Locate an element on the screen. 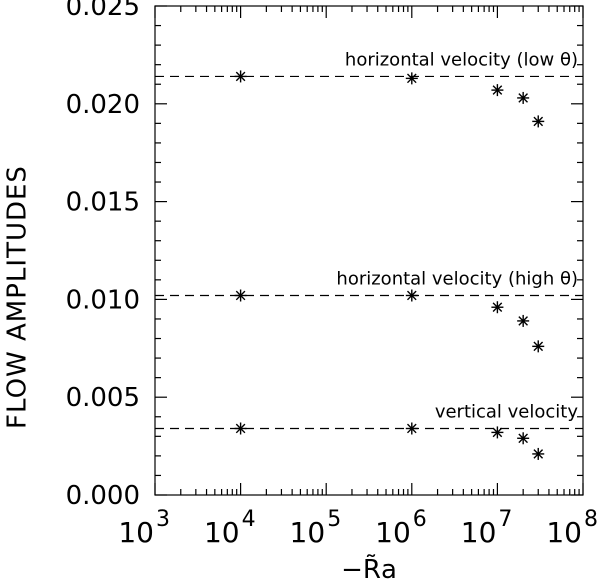  y-tick-label: 0.000 is located at coordinates (103, 496).